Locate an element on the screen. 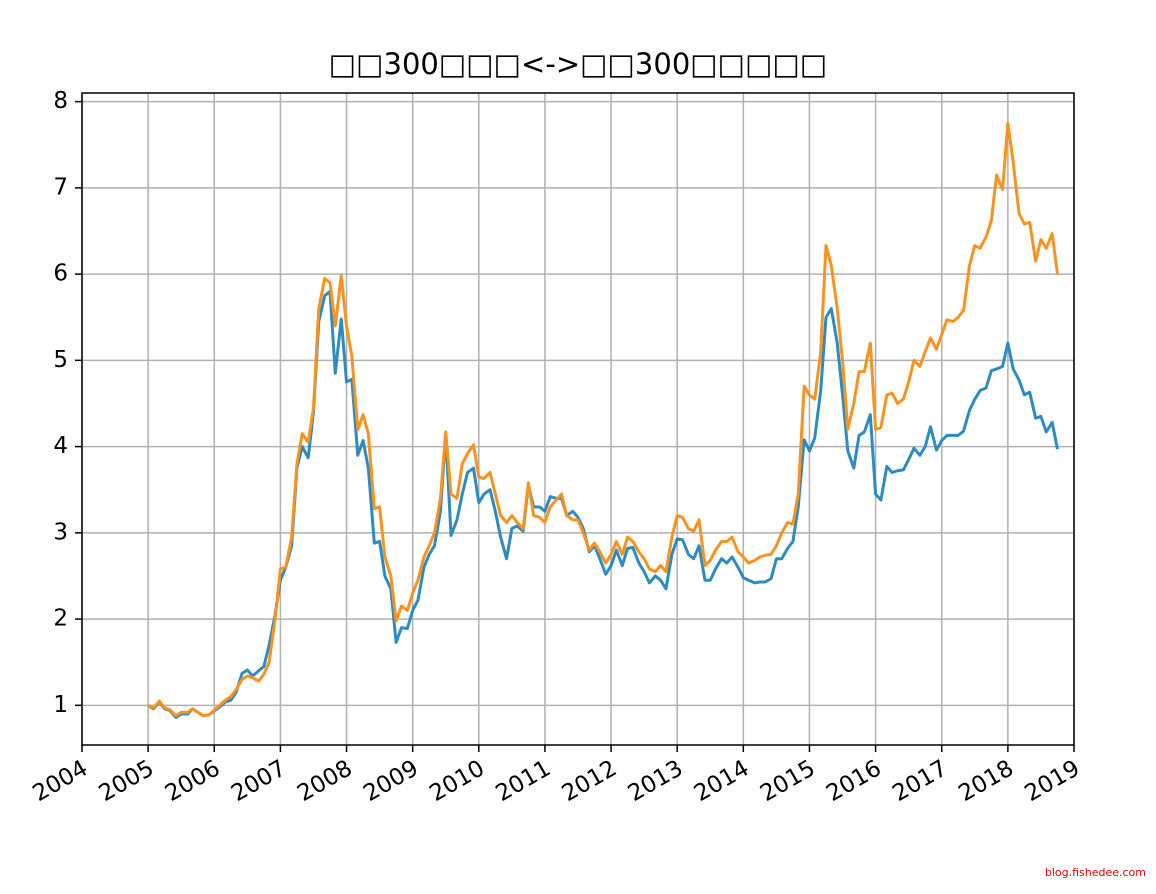  x-tick-label: 2015 is located at coordinates (788, 781).